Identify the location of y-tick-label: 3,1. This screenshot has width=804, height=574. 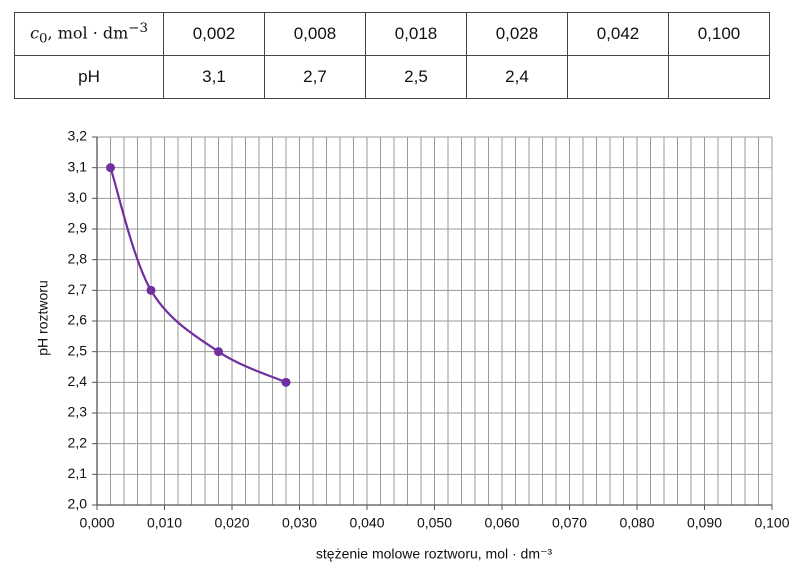
(78, 166).